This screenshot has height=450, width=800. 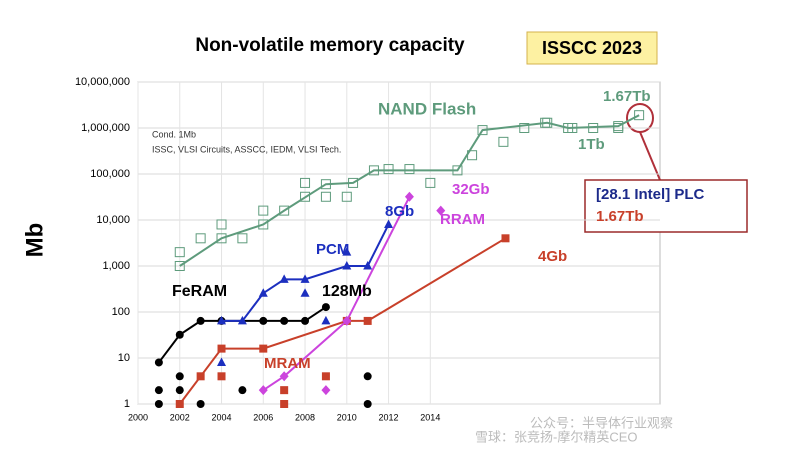 I want to click on callout-arrow, so click(x=650, y=156).